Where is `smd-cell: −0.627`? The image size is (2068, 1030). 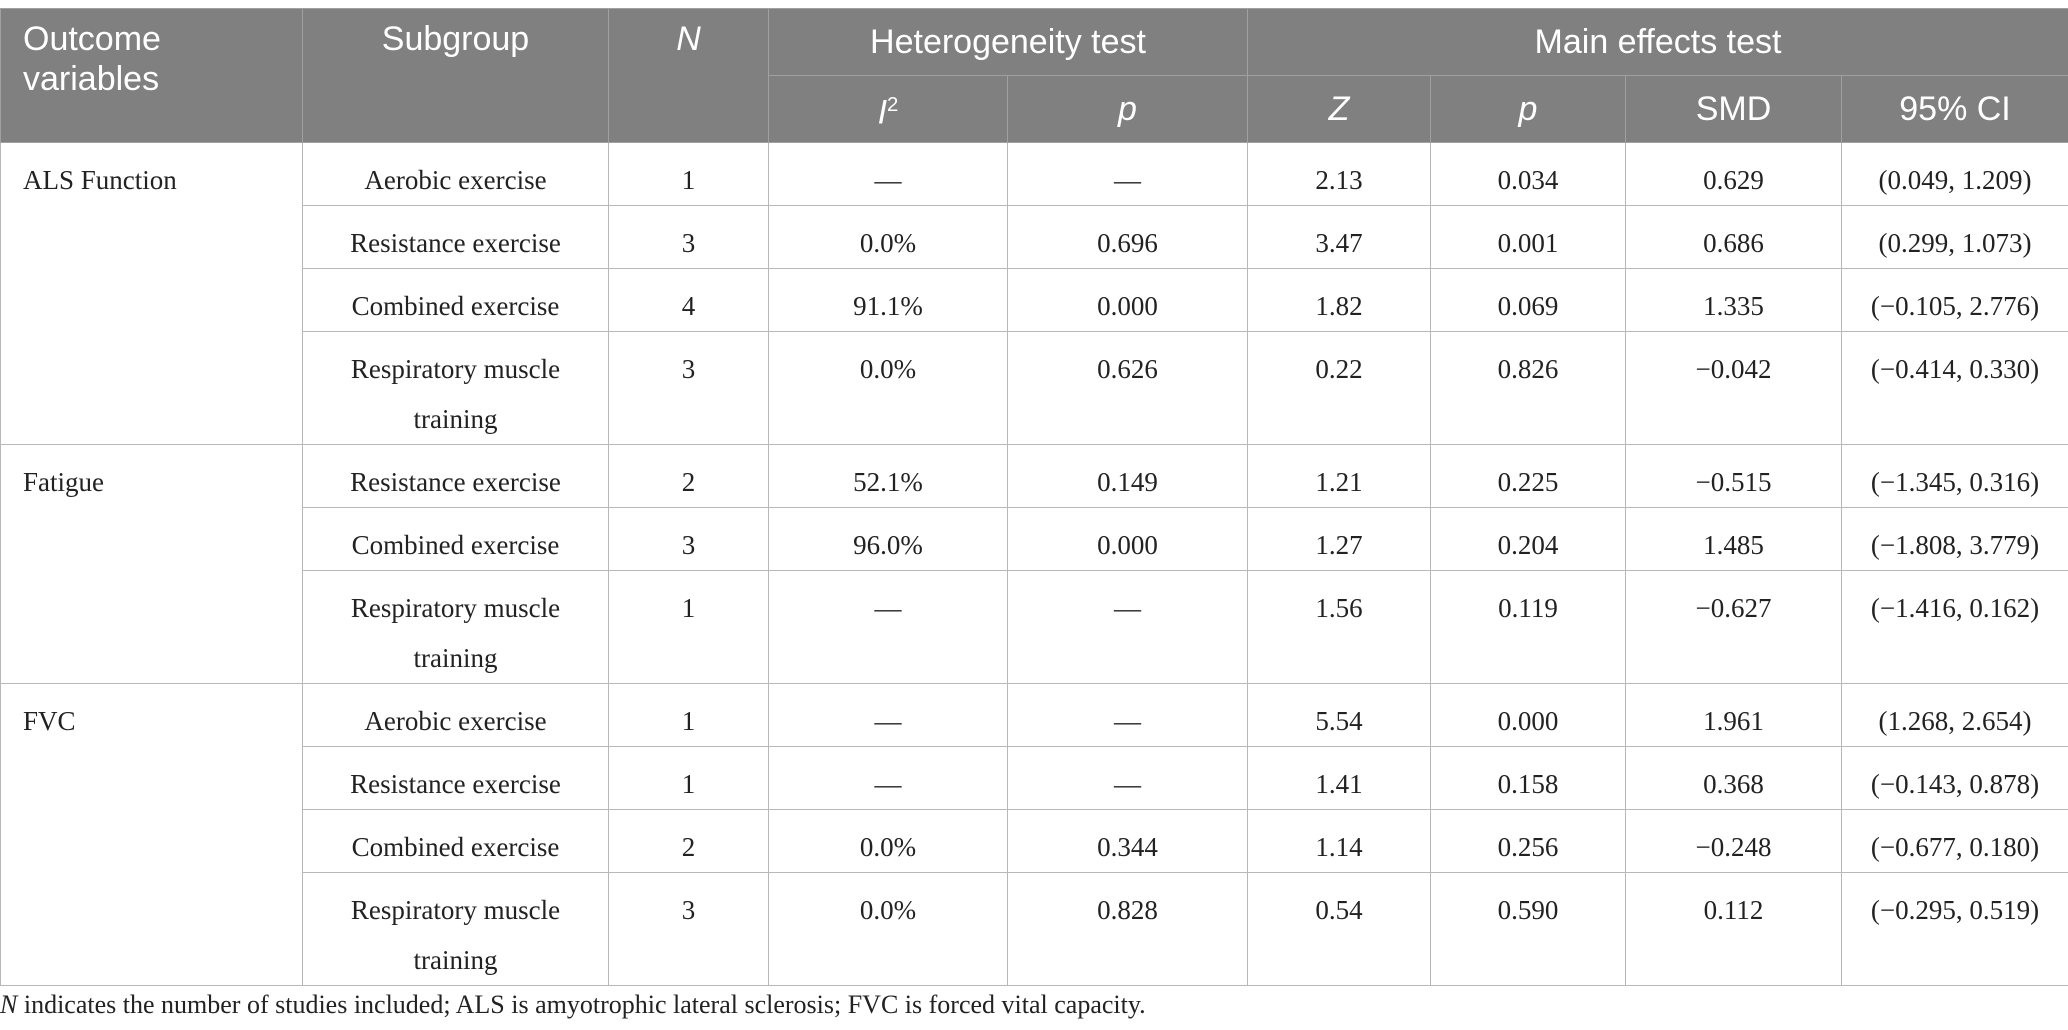 smd-cell: −0.627 is located at coordinates (1733, 627).